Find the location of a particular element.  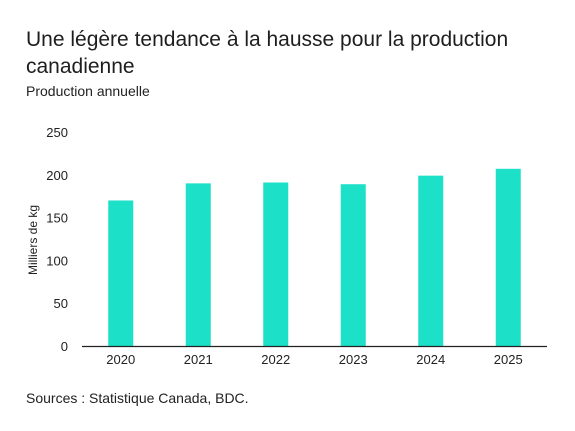

bar-2025 is located at coordinates (508, 257).